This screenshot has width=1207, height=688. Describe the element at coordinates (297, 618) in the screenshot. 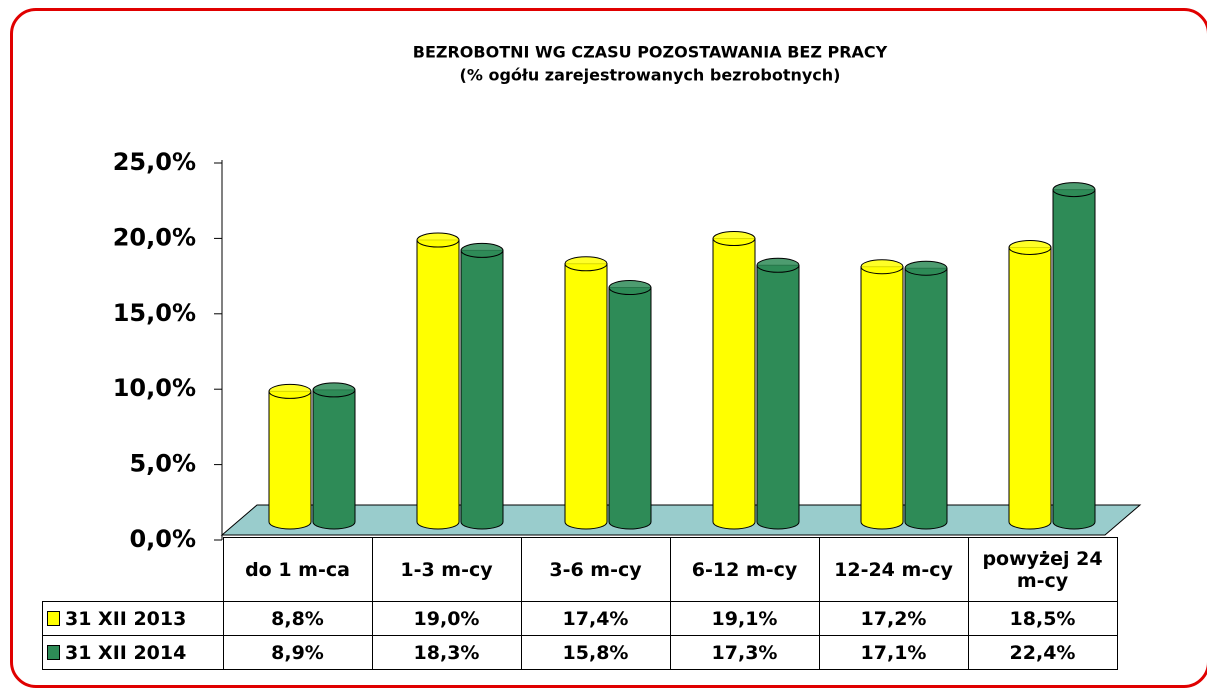

I see `value-label: 8,8%` at that location.